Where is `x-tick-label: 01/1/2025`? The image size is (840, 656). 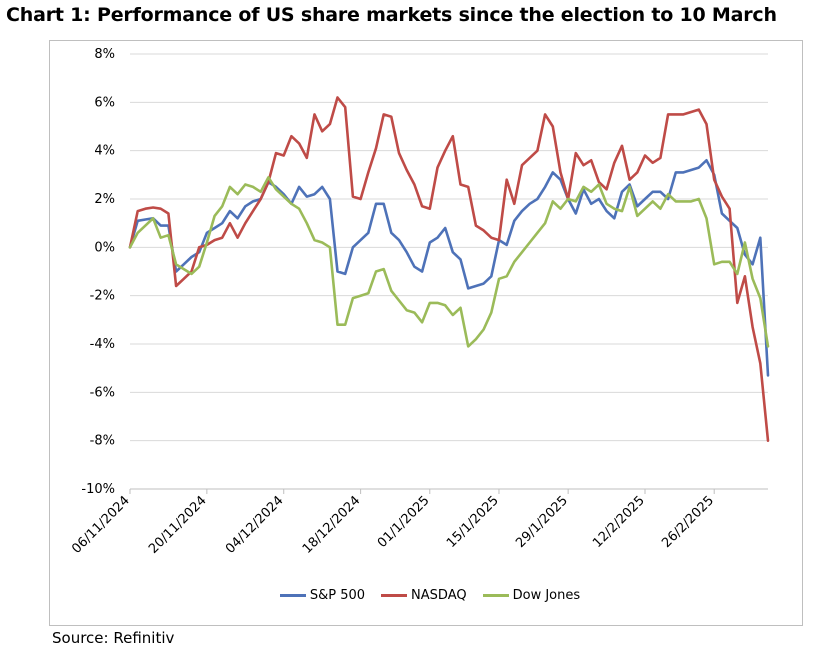 x-tick-label: 01/1/2025 is located at coordinates (404, 522).